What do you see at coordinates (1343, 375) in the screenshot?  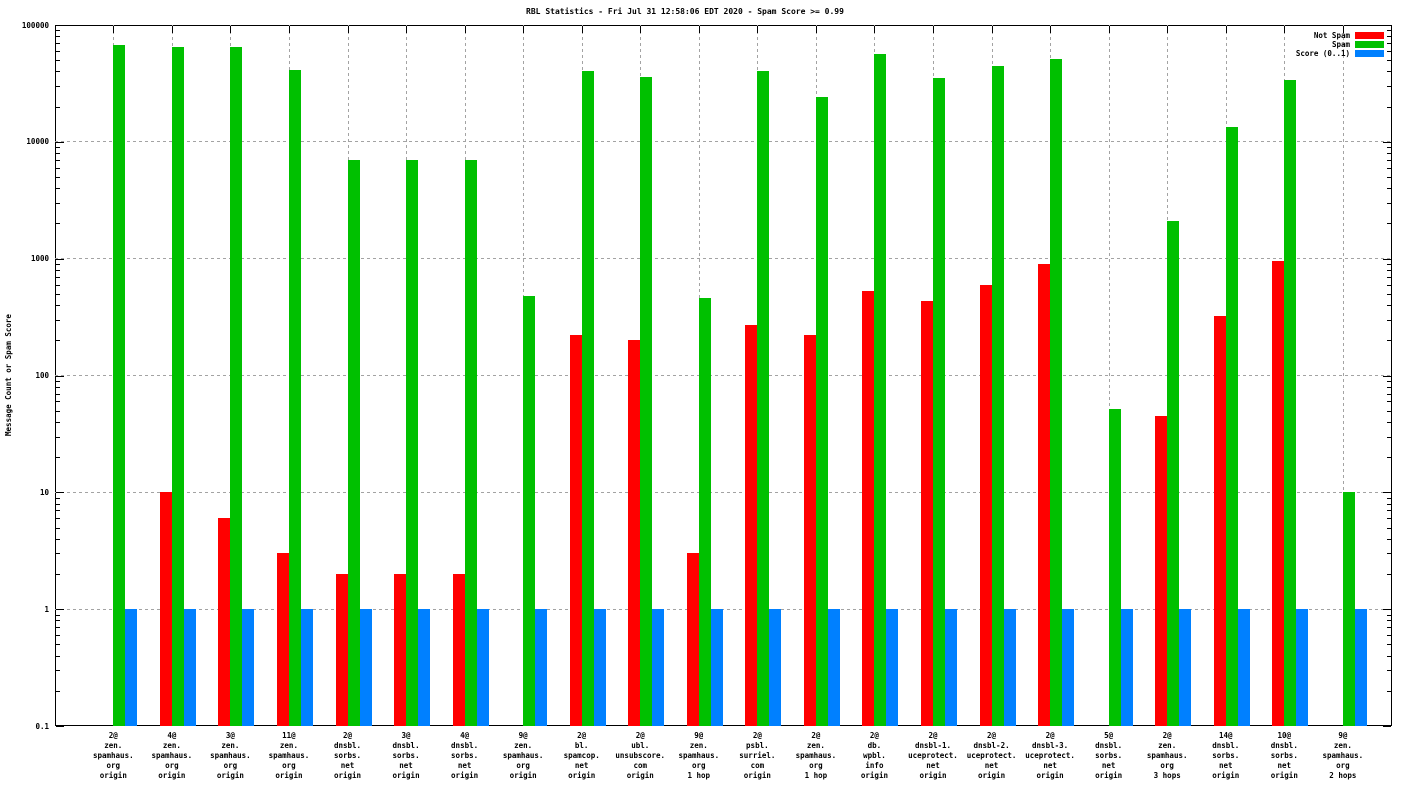 I see `x-gridline` at bounding box center [1343, 375].